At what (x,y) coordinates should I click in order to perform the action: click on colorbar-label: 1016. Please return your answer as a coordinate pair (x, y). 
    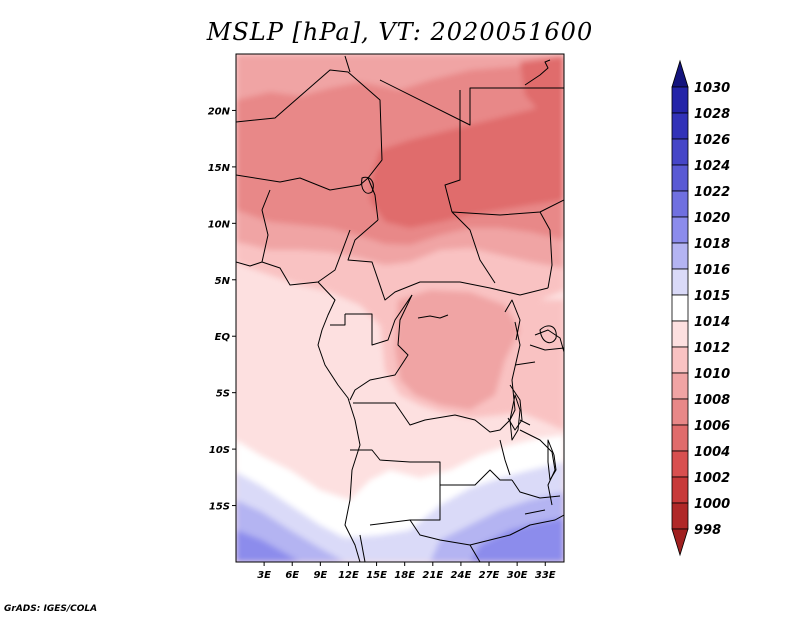
    Looking at the image, I should click on (712, 270).